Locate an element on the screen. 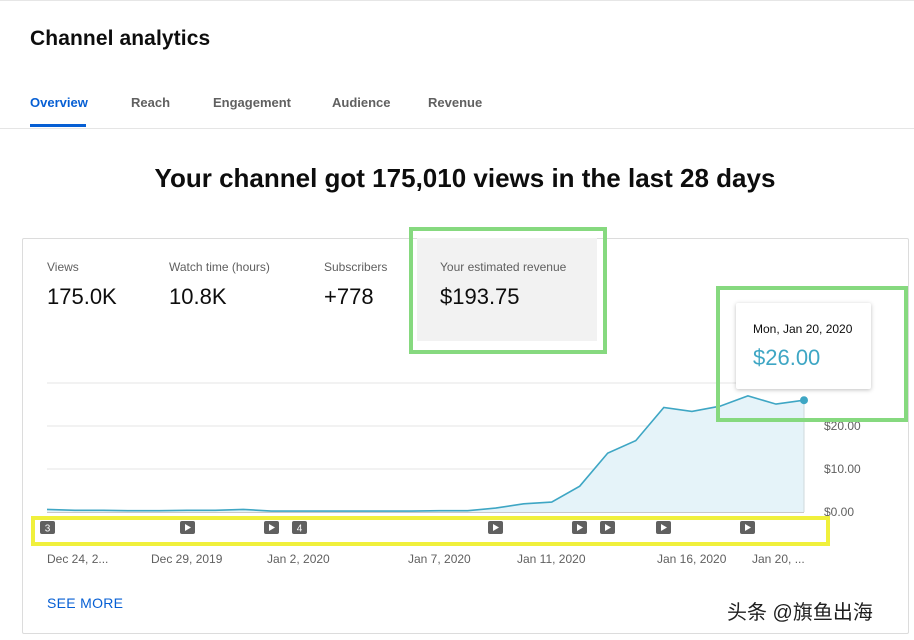  tab-reach: Reach is located at coordinates (151, 102).